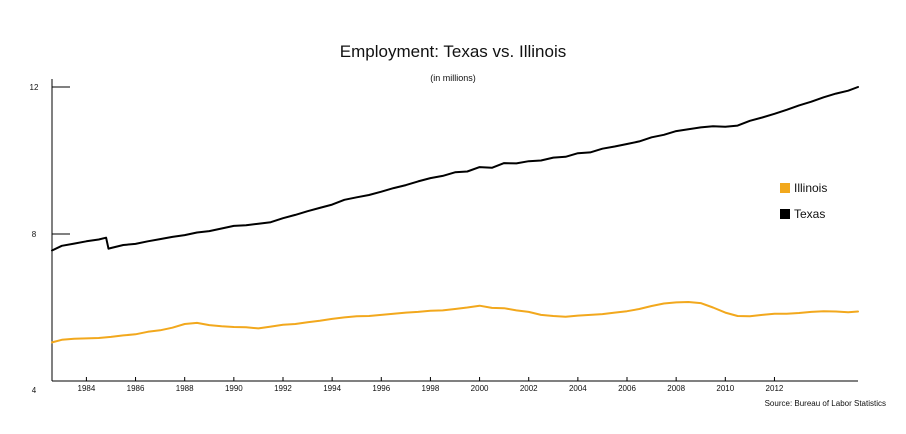 Image resolution: width=906 pixels, height=434 pixels. What do you see at coordinates (627, 388) in the screenshot?
I see `x-tick-label: 2006` at bounding box center [627, 388].